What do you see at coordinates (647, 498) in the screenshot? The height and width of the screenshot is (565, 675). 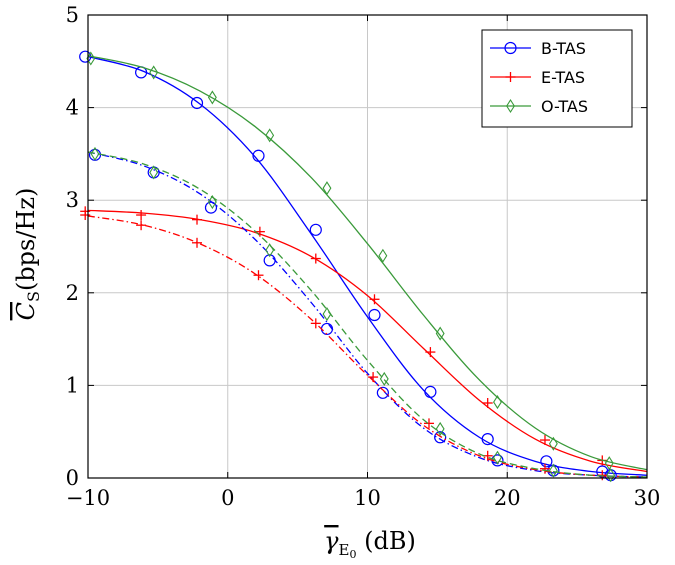 I see `x-tick-label: 30` at bounding box center [647, 498].